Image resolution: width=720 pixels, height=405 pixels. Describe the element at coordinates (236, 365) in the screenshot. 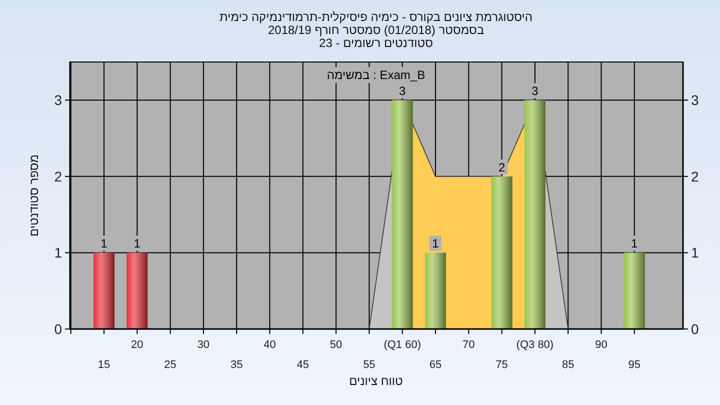

I see `x-tick-label: 35` at that location.